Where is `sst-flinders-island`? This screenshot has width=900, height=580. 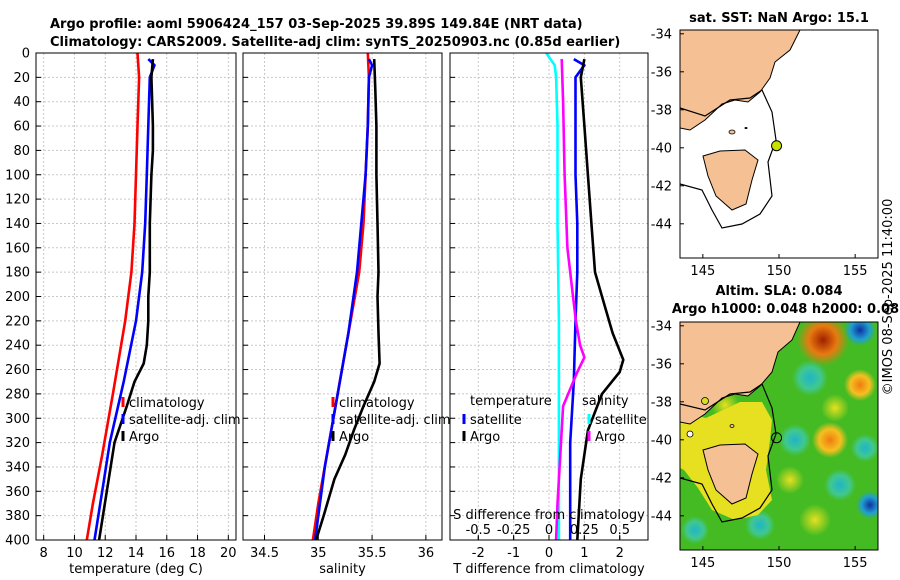
sst-flinders-island is located at coordinates (746, 128).